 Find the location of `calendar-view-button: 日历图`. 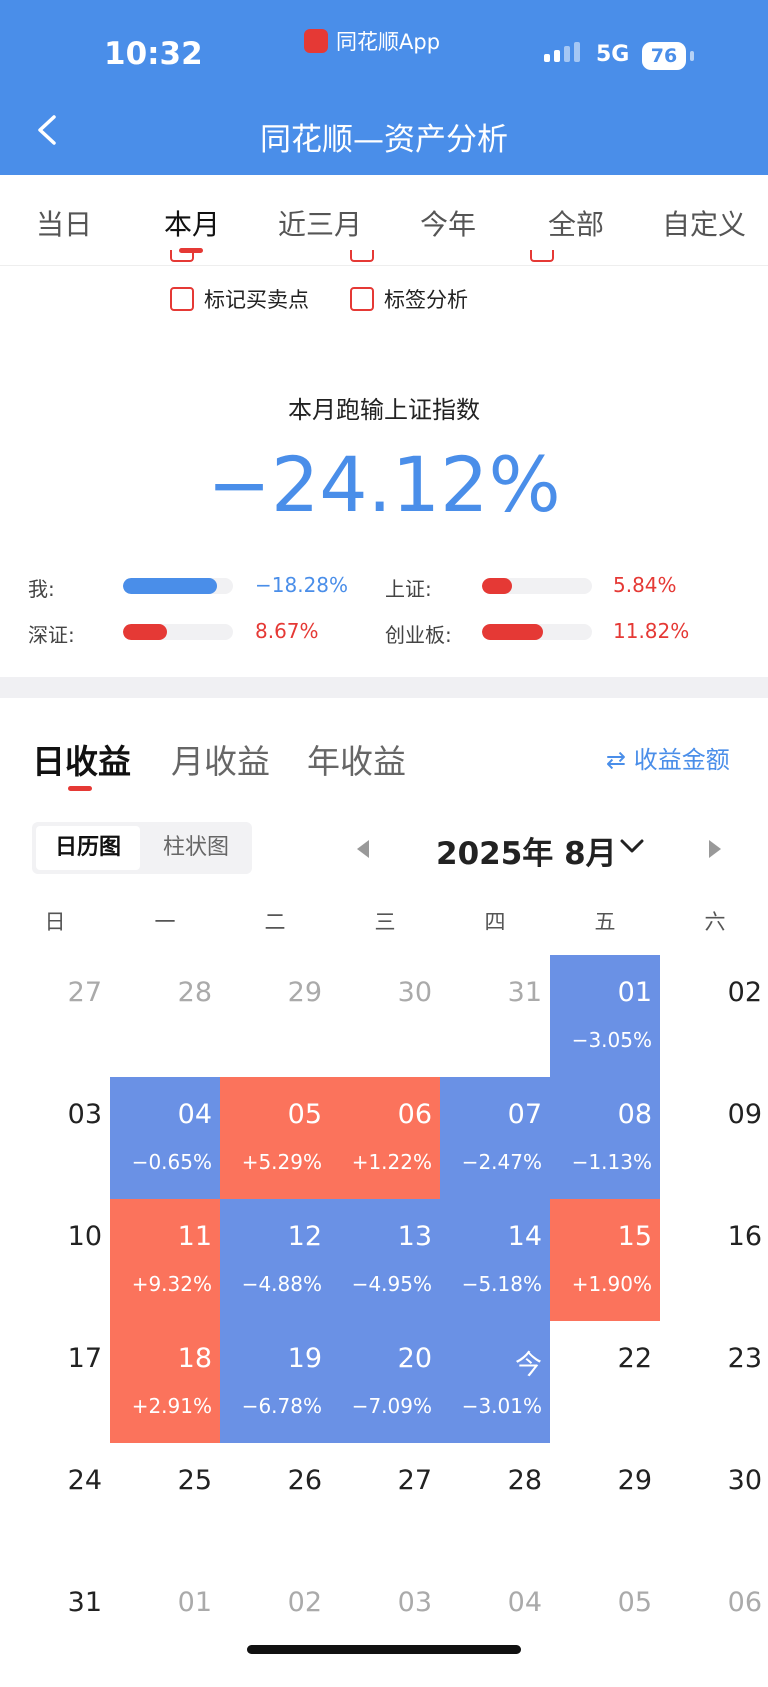

calendar-view-button: 日历图 is located at coordinates (88, 848).